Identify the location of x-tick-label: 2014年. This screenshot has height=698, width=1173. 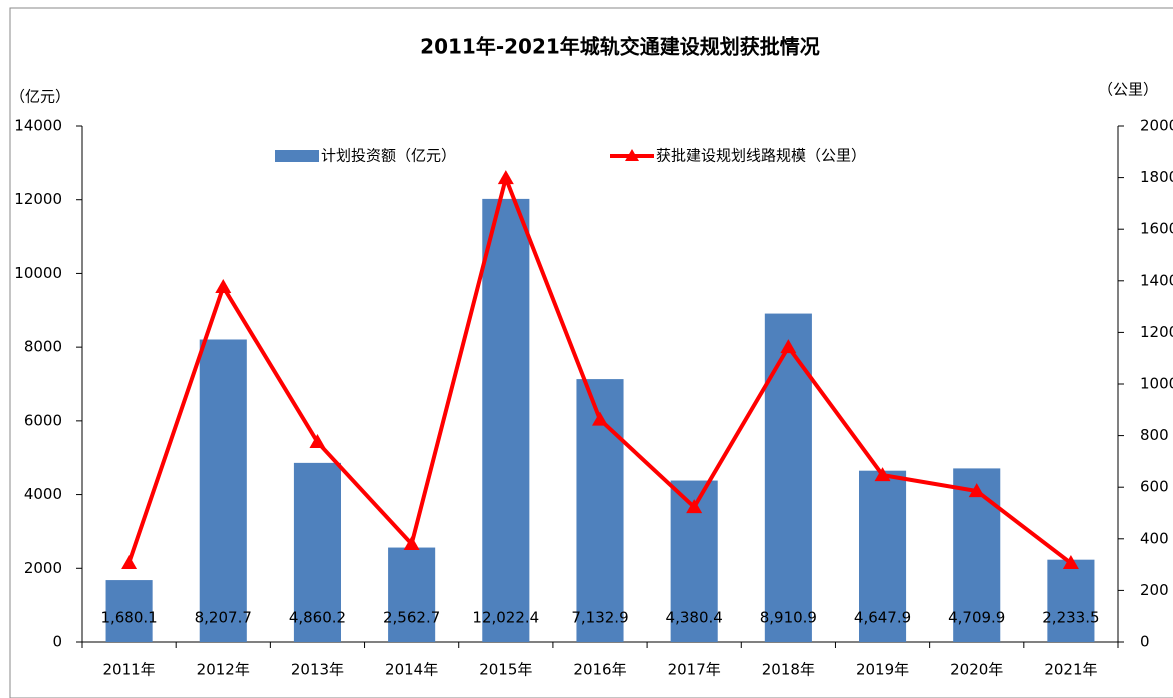
(411, 670).